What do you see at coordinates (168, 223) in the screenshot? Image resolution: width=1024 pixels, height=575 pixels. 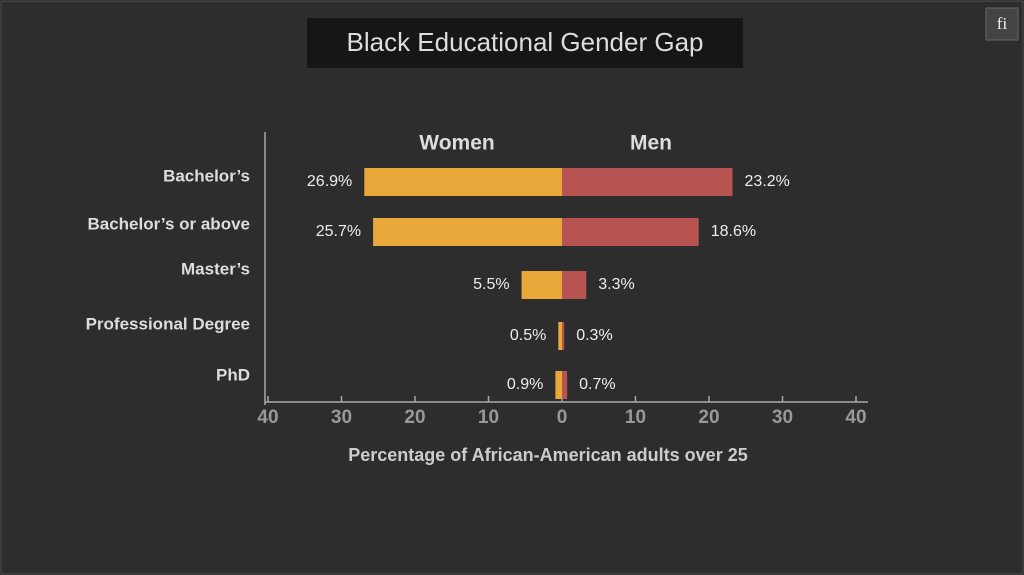 I see `category-label: Bachelor’s or above` at bounding box center [168, 223].